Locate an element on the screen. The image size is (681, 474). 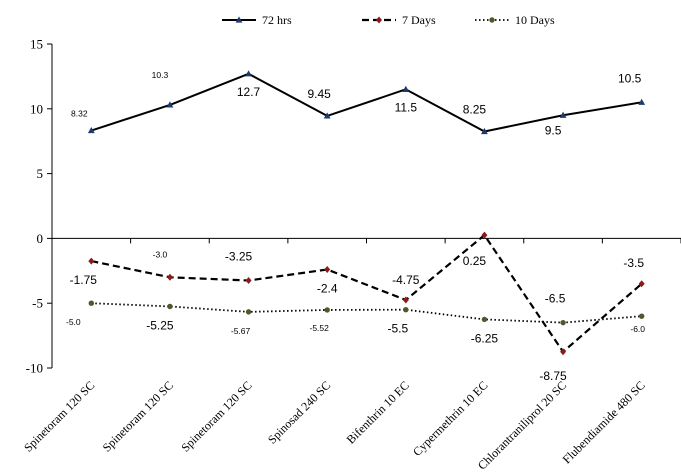
data-label: 12.7 is located at coordinates (249, 92).